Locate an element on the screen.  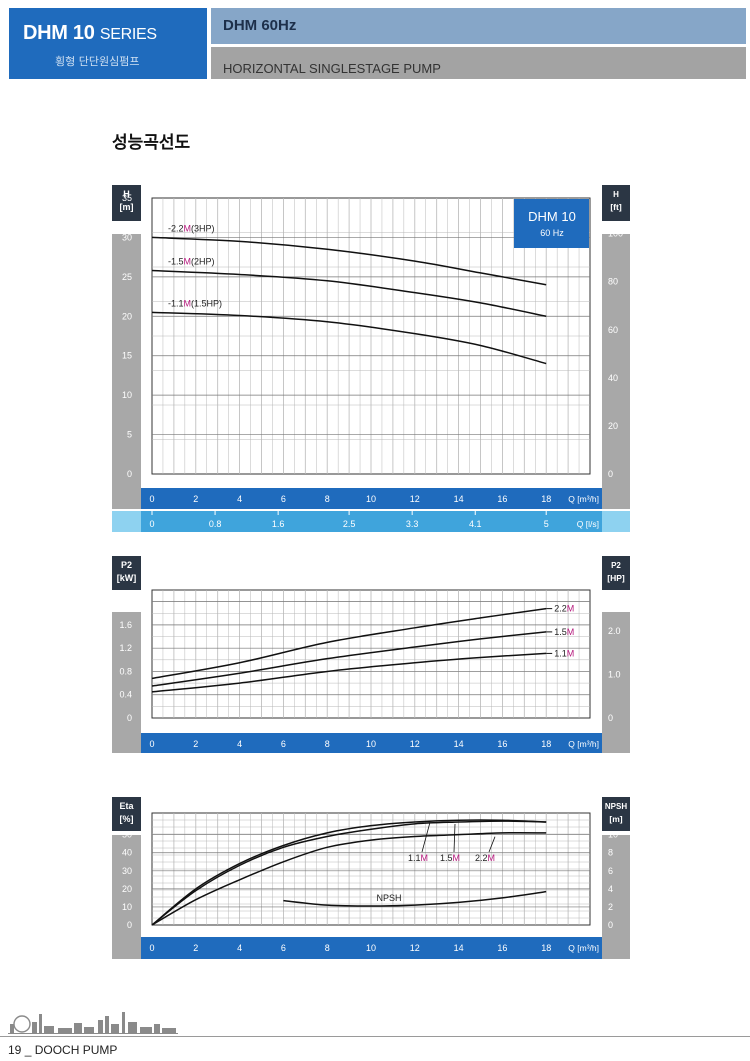
right-tick-label: 20 is located at coordinates (613, 426).